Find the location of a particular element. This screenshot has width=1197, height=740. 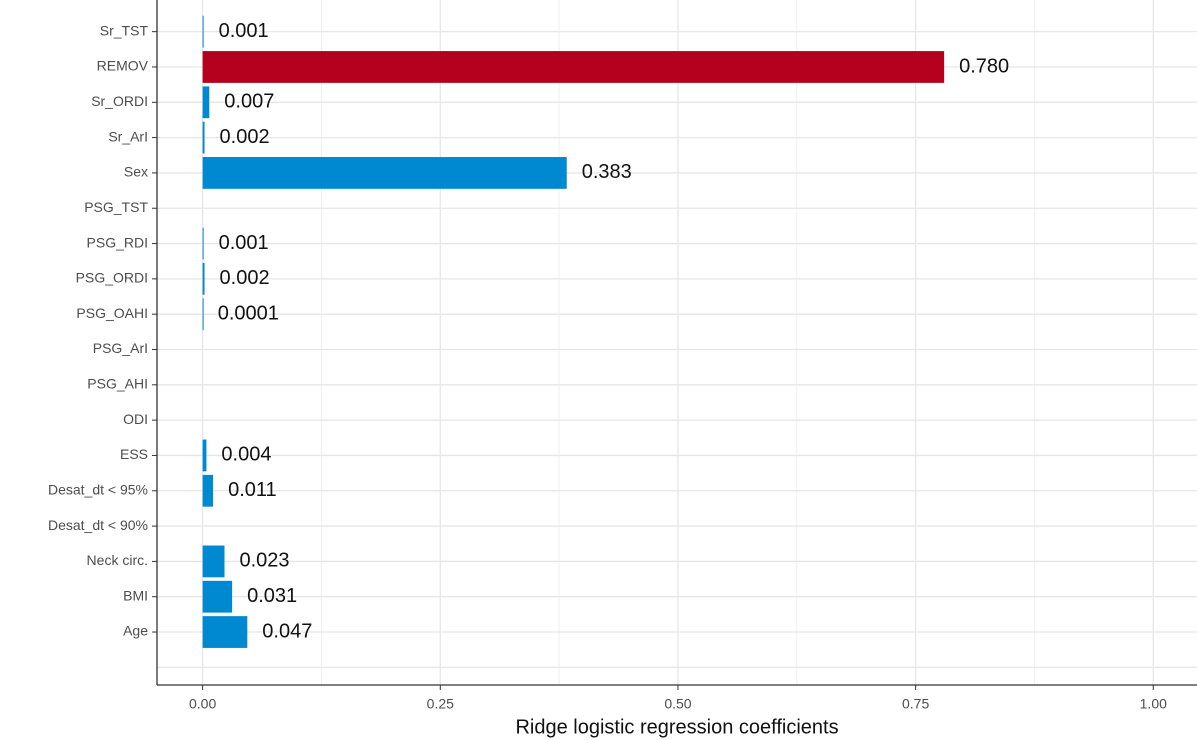

y-tick-label: Age is located at coordinates (135, 631).